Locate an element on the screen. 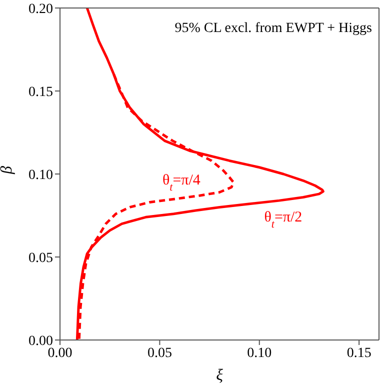  y-axis-title: β is located at coordinates (8, 170).